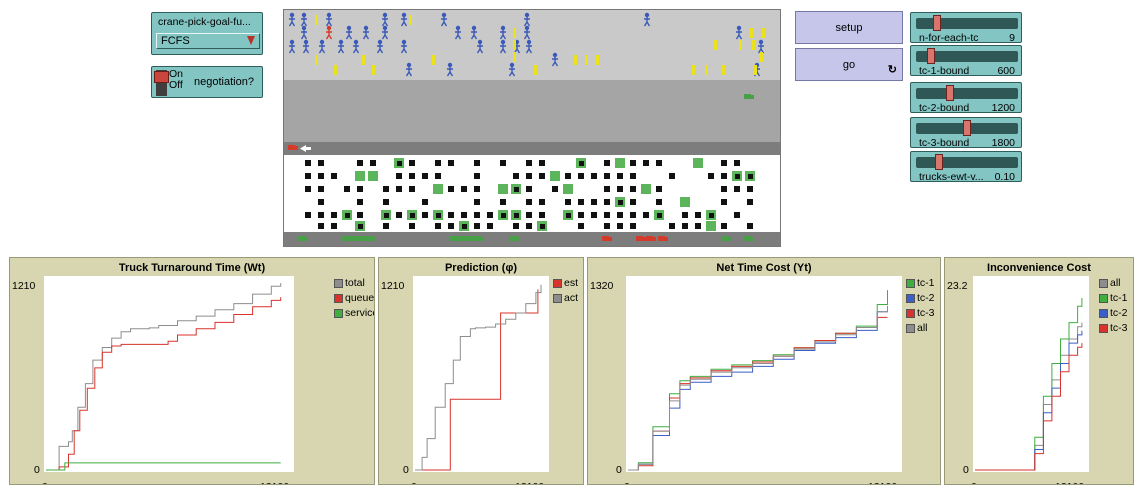 This screenshot has width=1134, height=485. I want to click on setup-button: setup, so click(849, 27).